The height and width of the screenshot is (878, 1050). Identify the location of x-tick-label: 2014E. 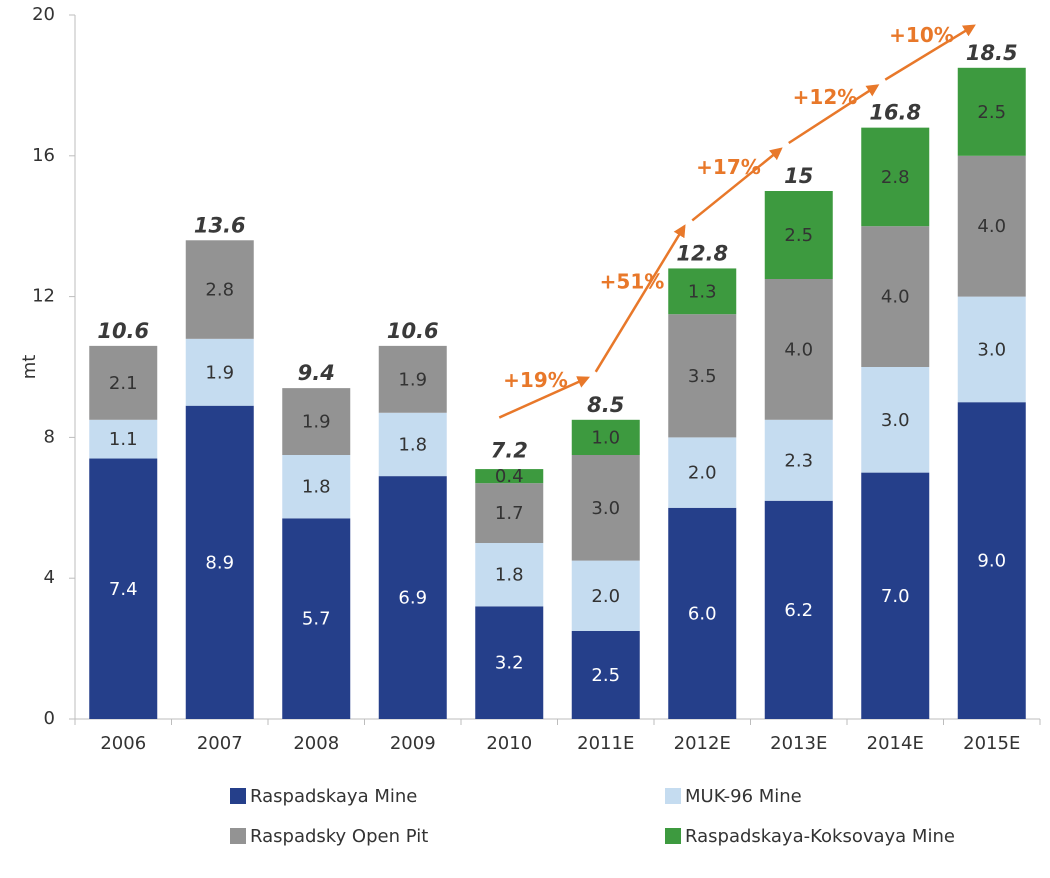
(895, 743).